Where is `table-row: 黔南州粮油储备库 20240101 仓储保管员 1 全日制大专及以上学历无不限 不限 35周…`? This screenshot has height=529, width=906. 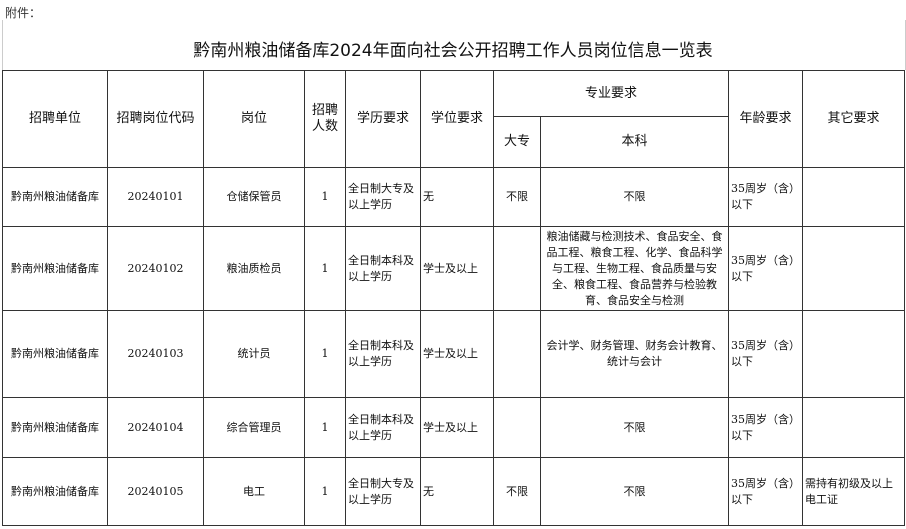 table-row: 黔南州粮油储备库 20240101 仓储保管员 1 全日制大专及以上学历无不限 不限 35周… is located at coordinates (453, 197).